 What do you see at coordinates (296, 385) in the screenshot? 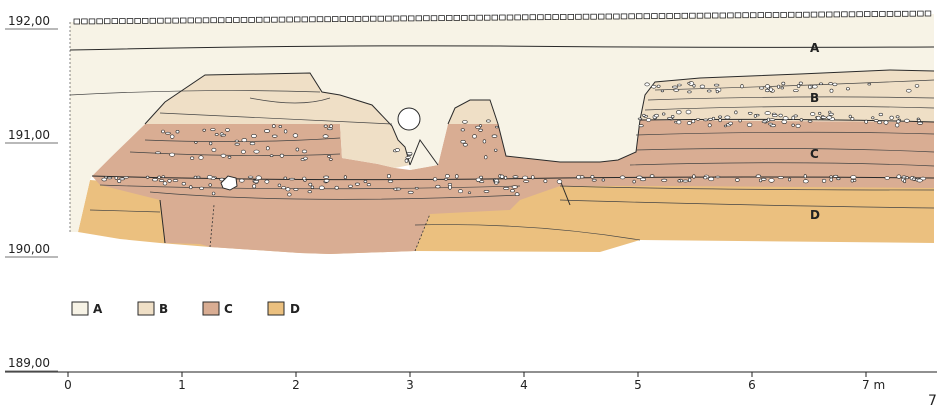
I see `axis-tick-label-2: 2` at bounding box center [296, 385].